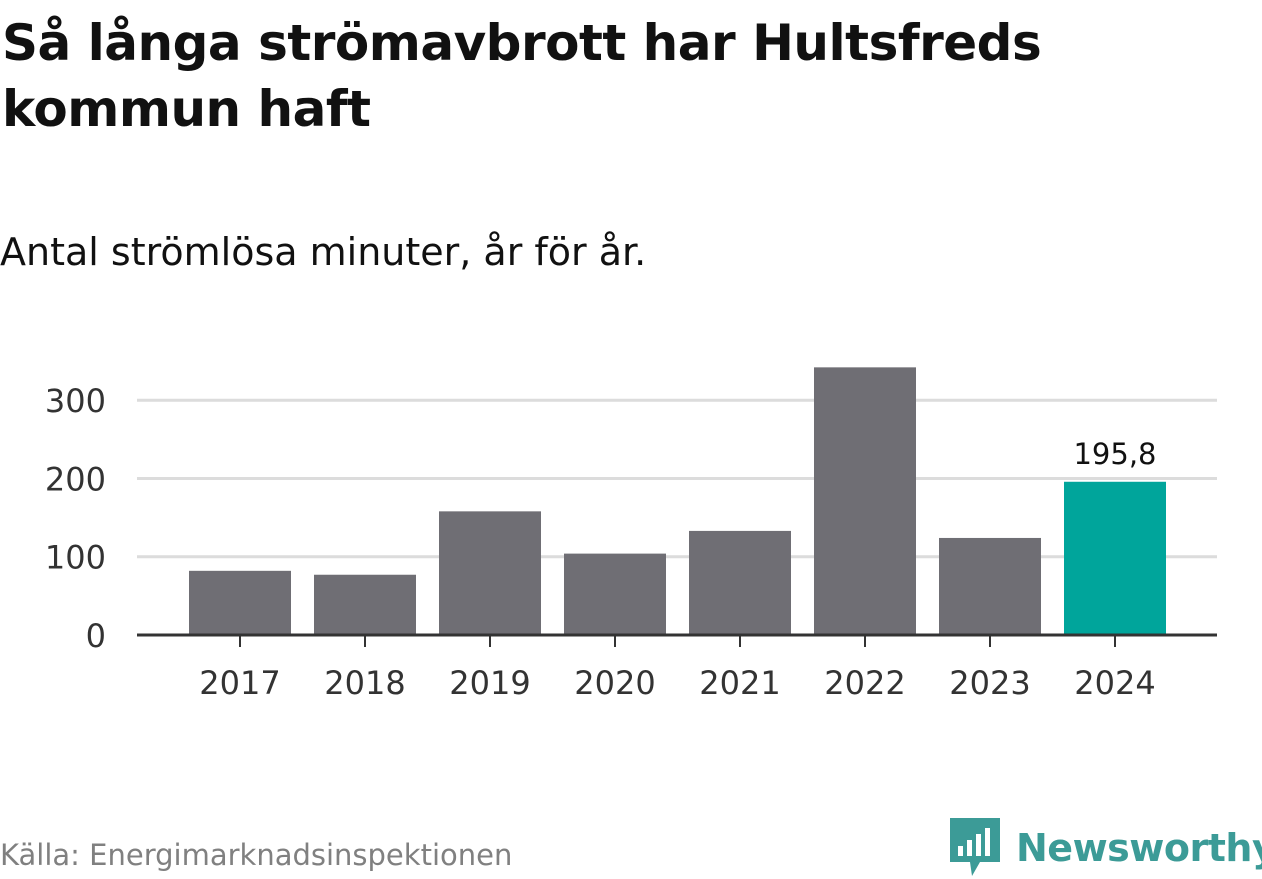 The width and height of the screenshot is (1262, 879). What do you see at coordinates (740, 582) in the screenshot?
I see `bar-2021` at bounding box center [740, 582].